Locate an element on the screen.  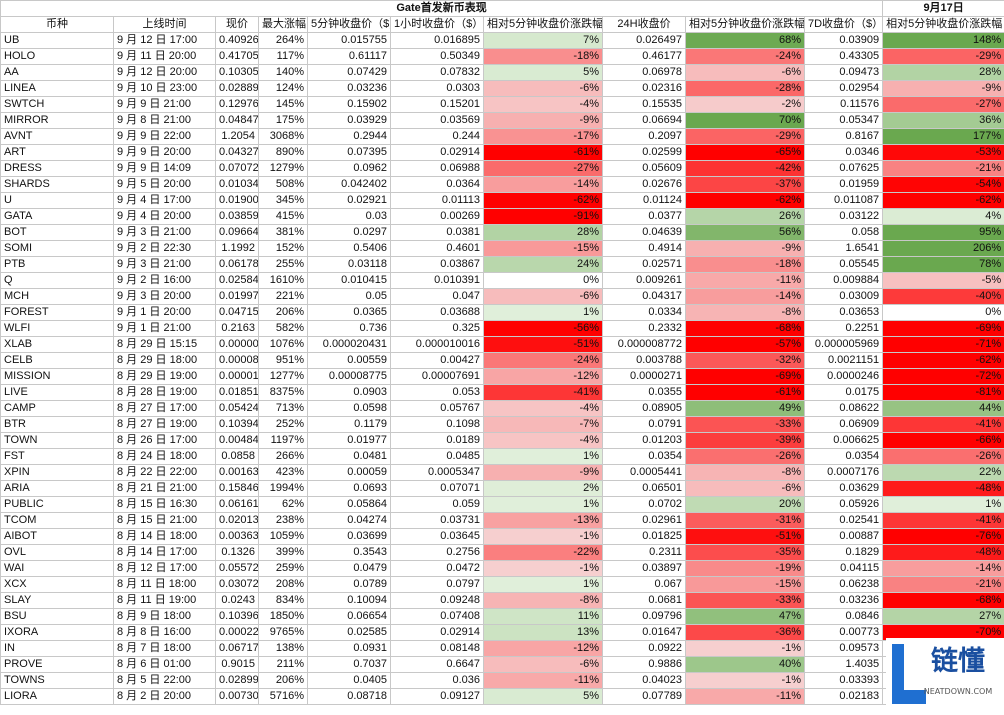
value-cell: 0.1326 is located at coordinates (237, 553).